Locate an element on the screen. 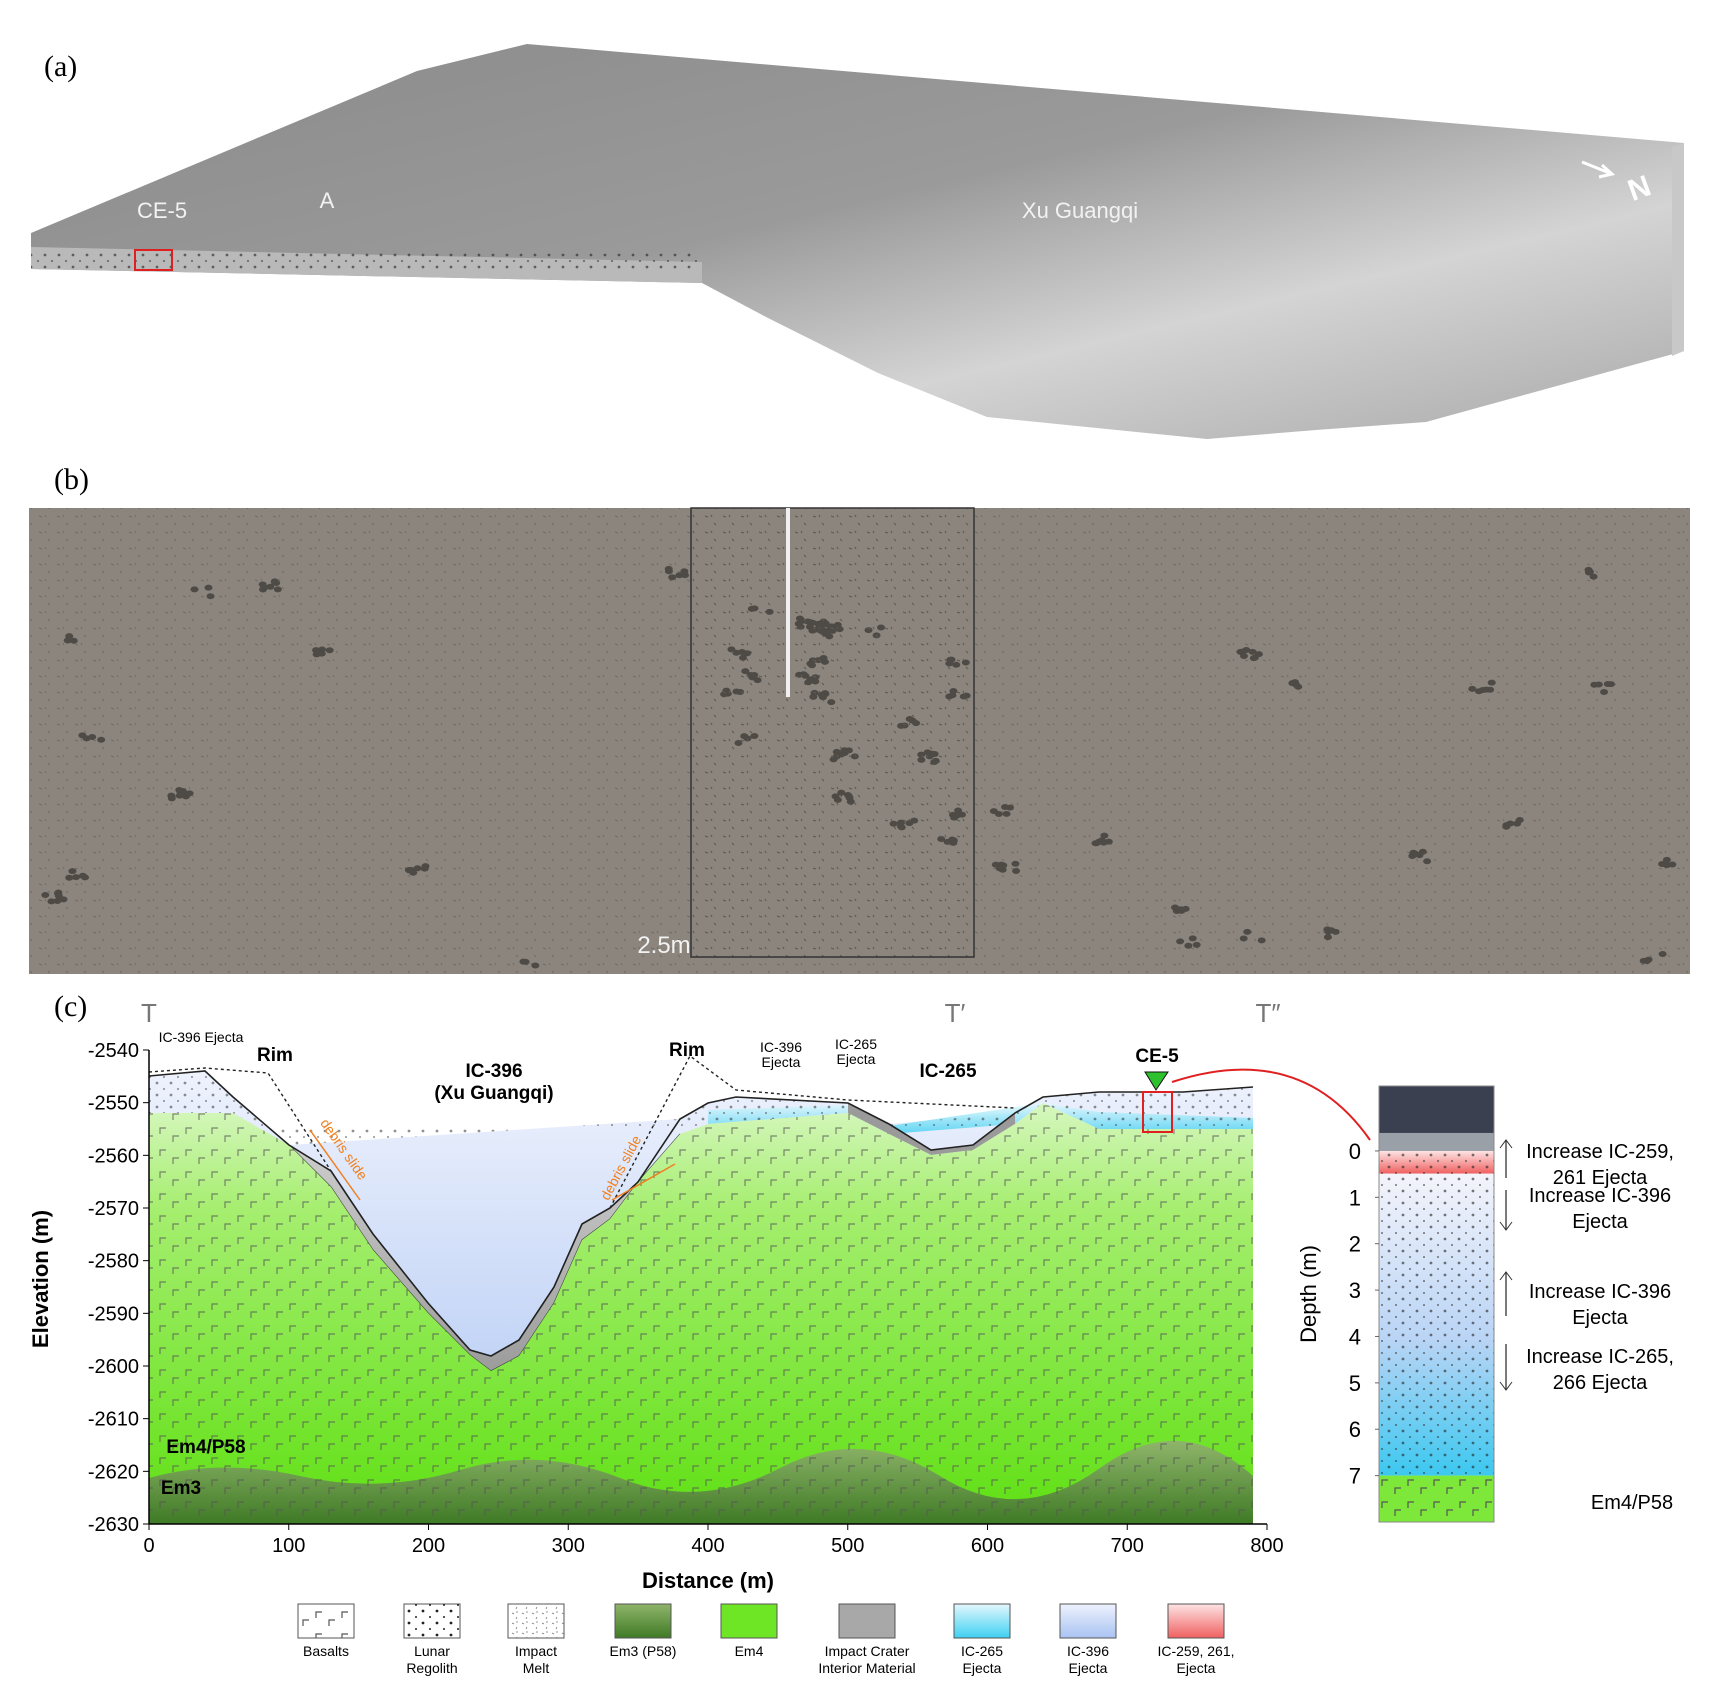 The height and width of the screenshot is (1686, 1711). note-line: Increase IC-265, is located at coordinates (1600, 1357).